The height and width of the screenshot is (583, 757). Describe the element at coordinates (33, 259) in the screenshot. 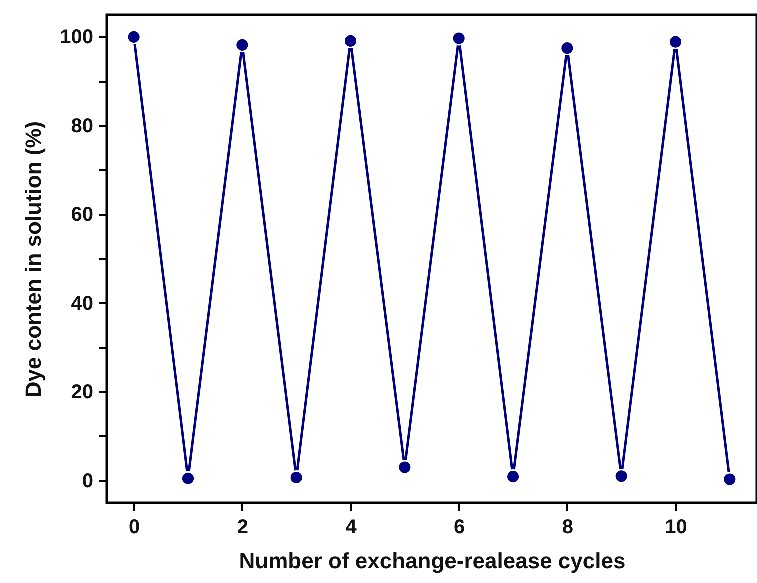

I see `y-axis-title: Dye conten in solution (%)` at that location.